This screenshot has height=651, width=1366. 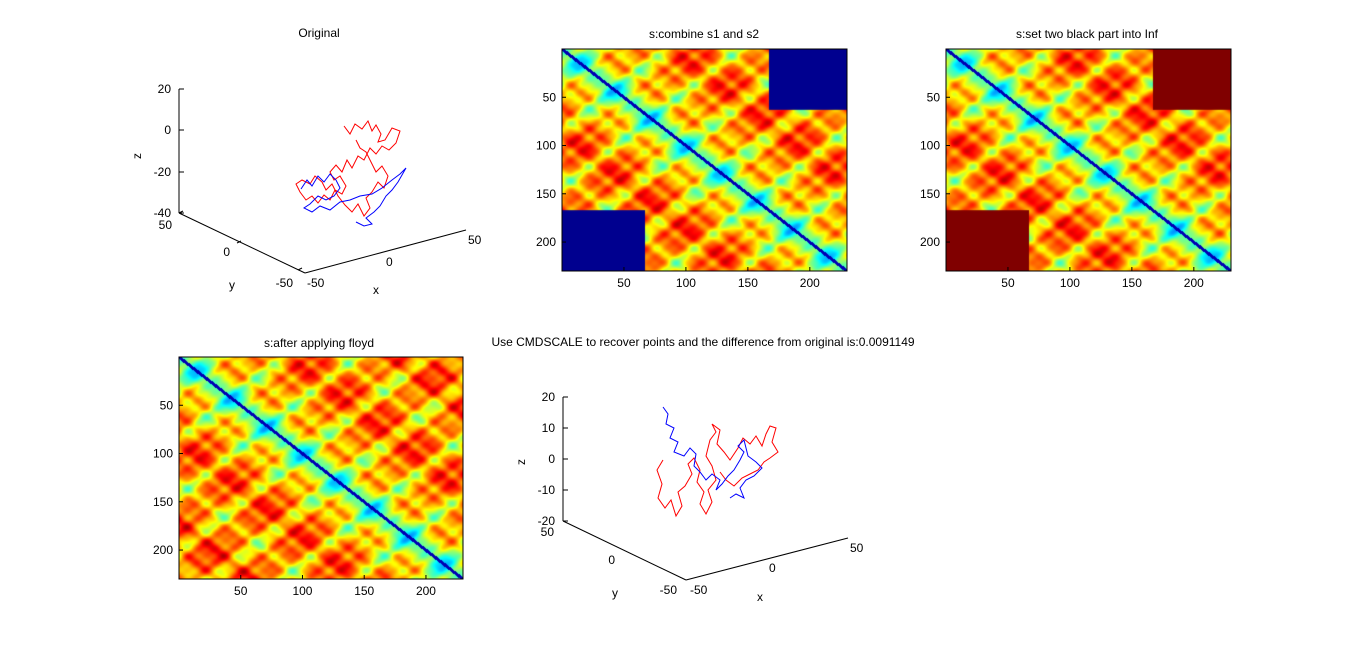 What do you see at coordinates (353, 197) in the screenshot?
I see `series-blue-curve` at bounding box center [353, 197].